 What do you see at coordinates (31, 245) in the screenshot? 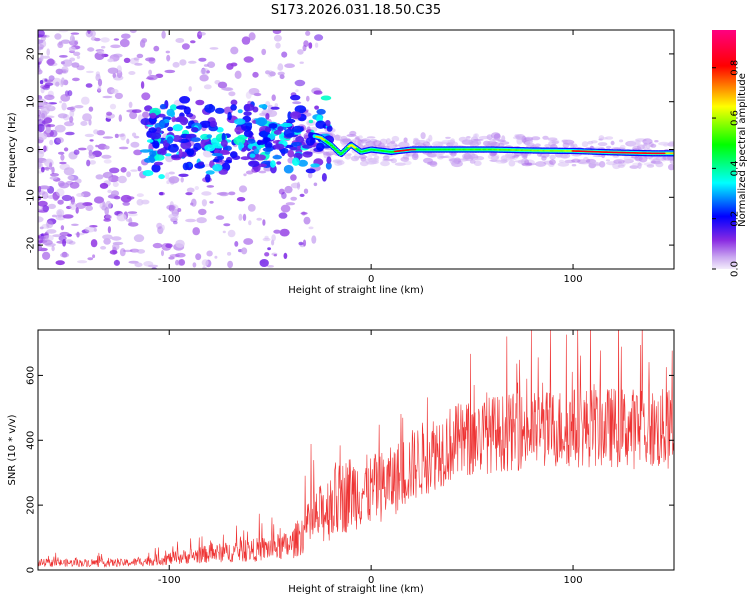
I see `y-tick-label: -20` at bounding box center [31, 245].